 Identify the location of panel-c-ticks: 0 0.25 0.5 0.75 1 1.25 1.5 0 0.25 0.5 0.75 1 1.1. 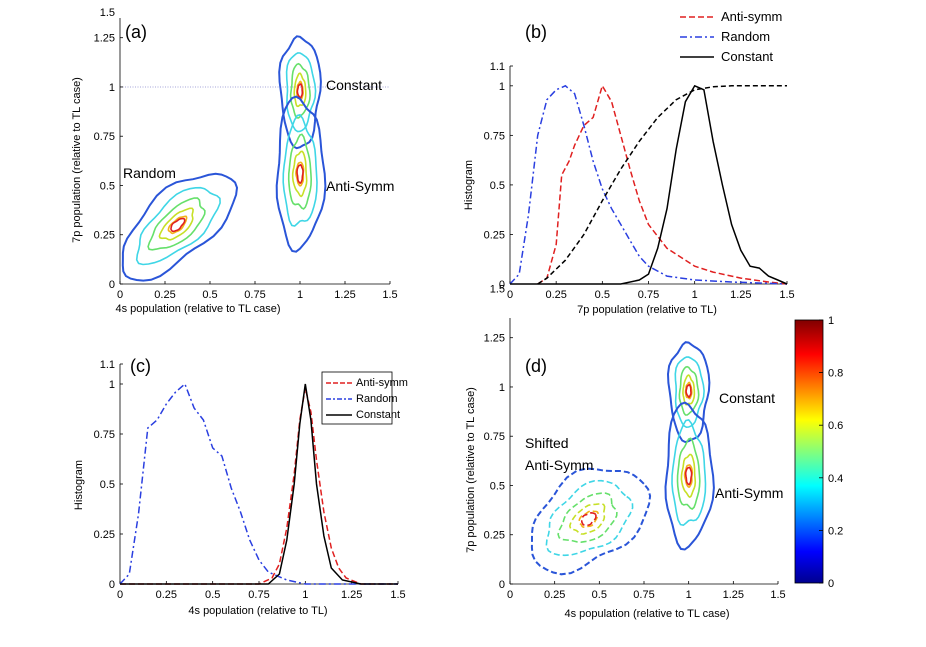
(250, 480).